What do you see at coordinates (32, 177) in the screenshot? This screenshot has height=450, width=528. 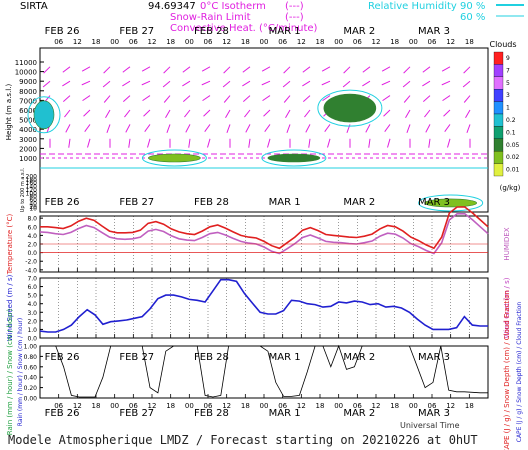 I see `y-tick-label: 200` at bounding box center [32, 177].